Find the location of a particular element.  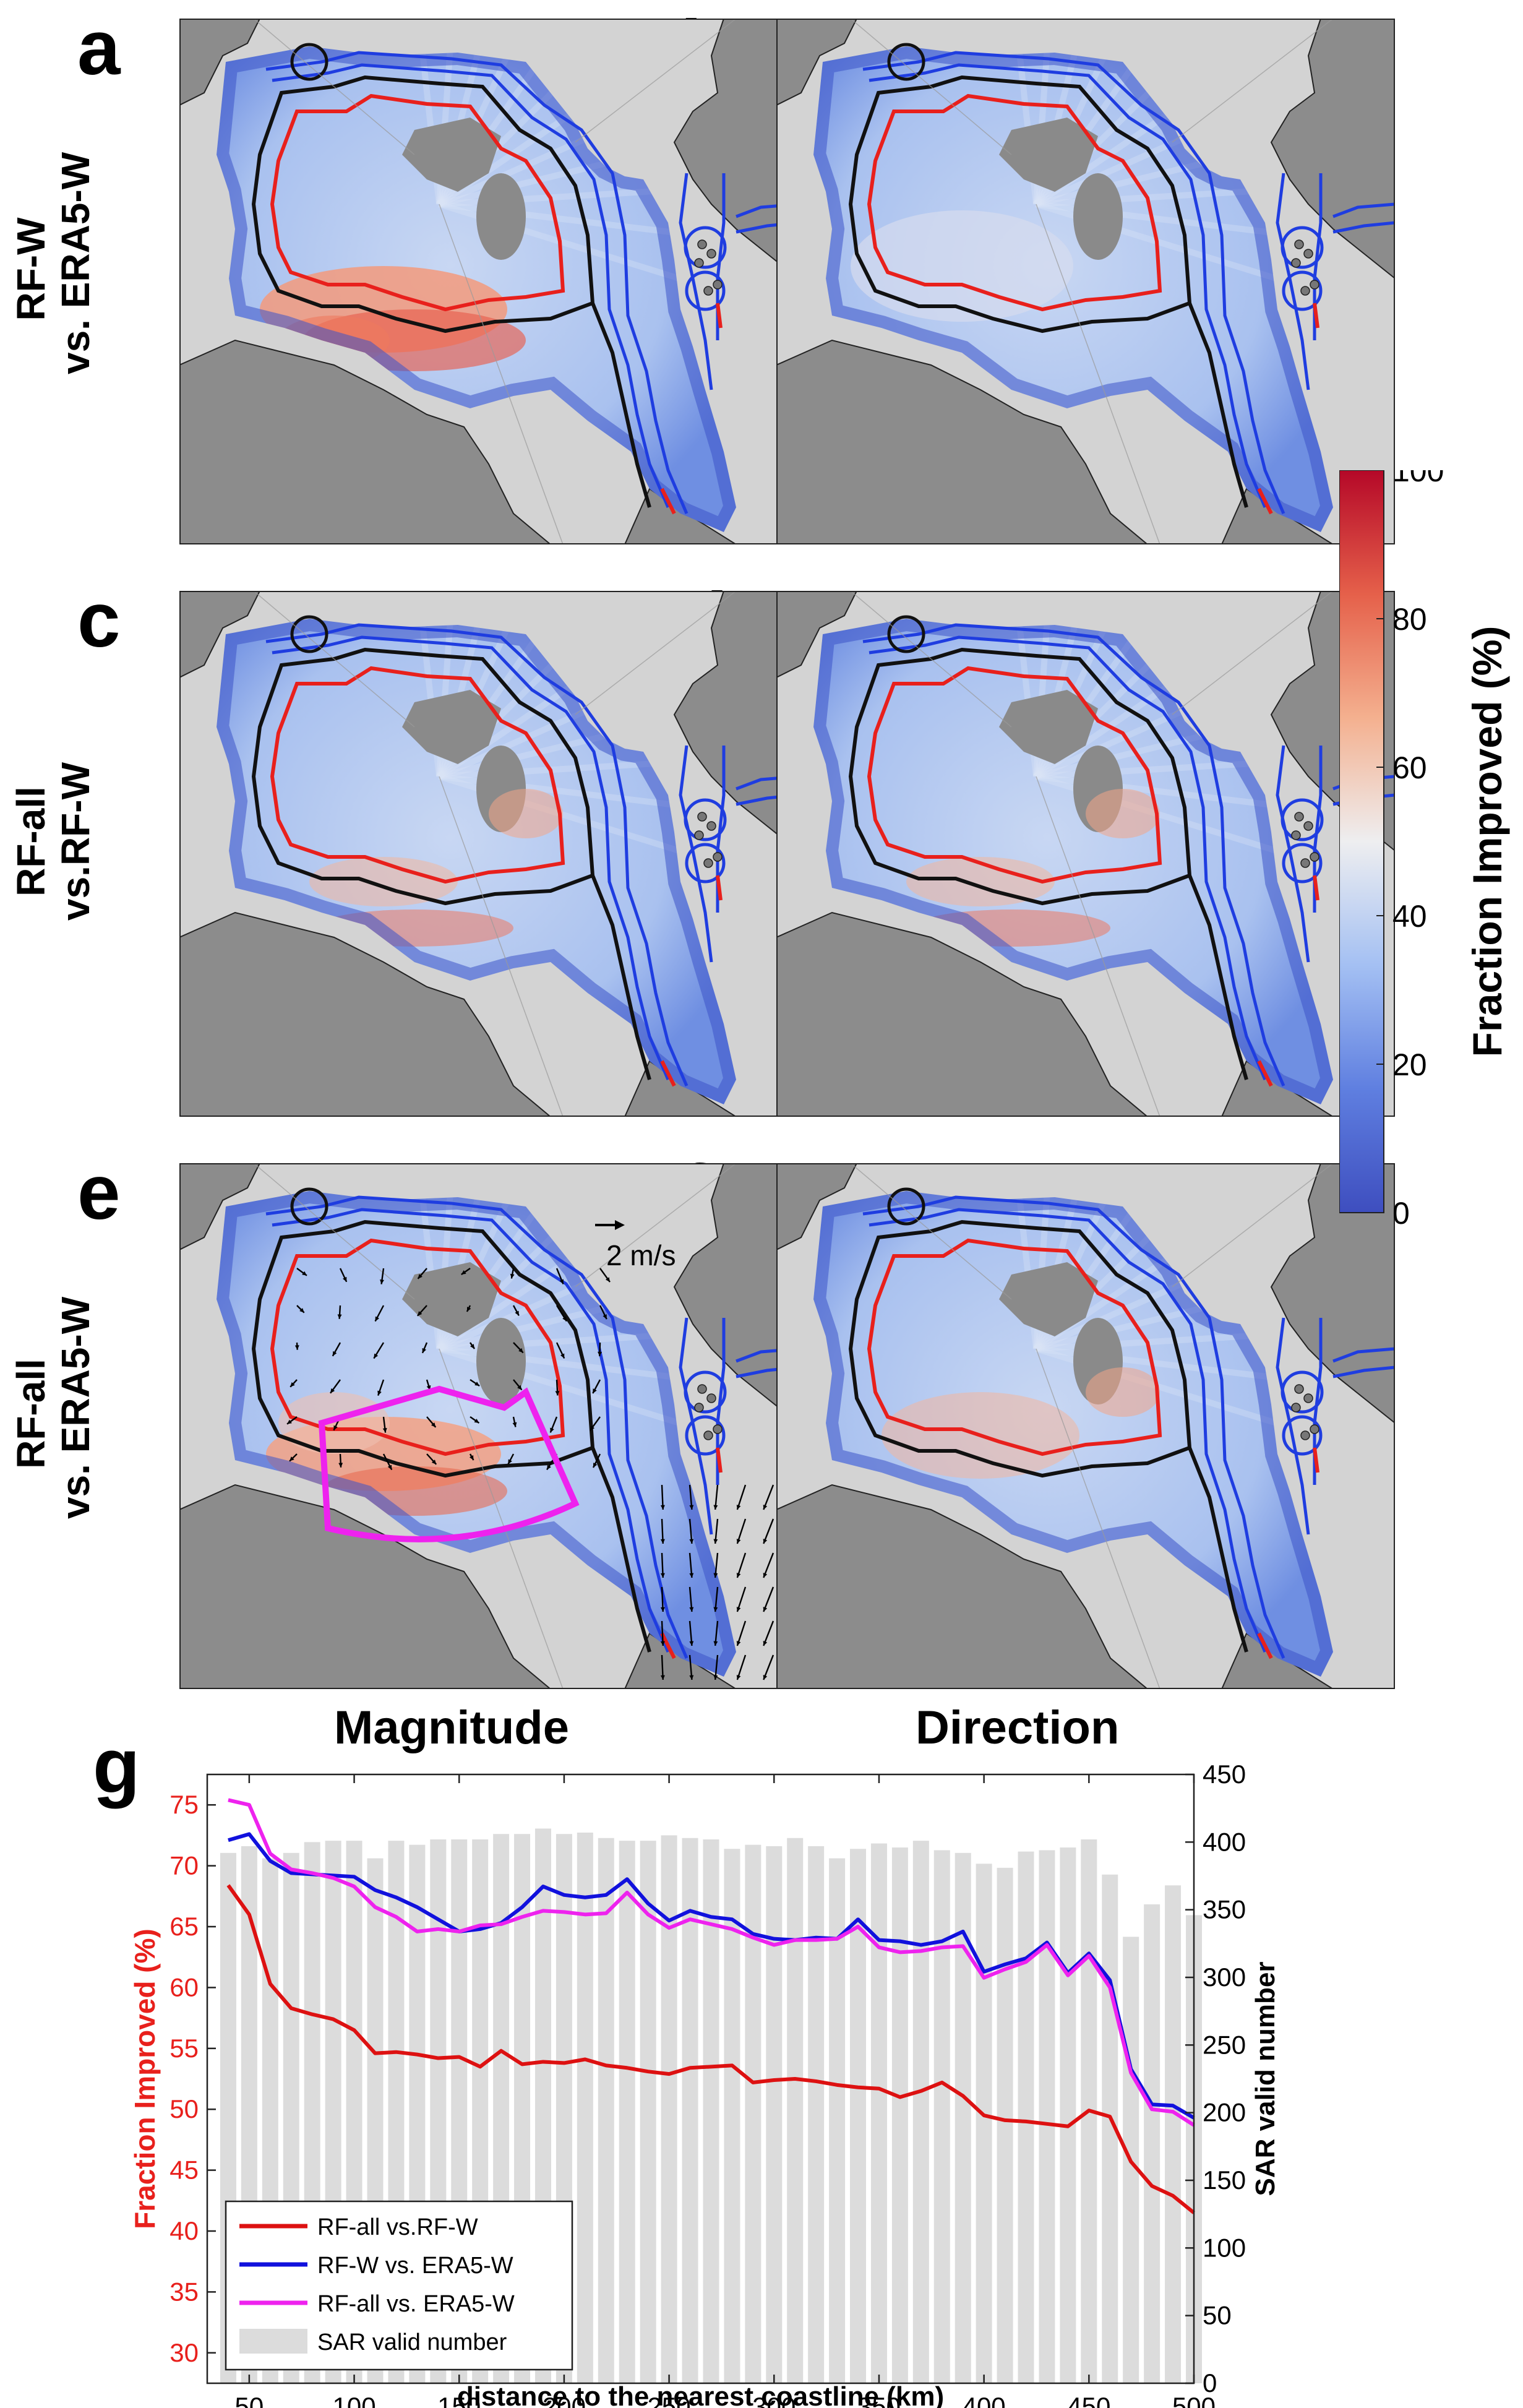

row-label-2-line2: vs.RF-W is located at coordinates (75, 841).